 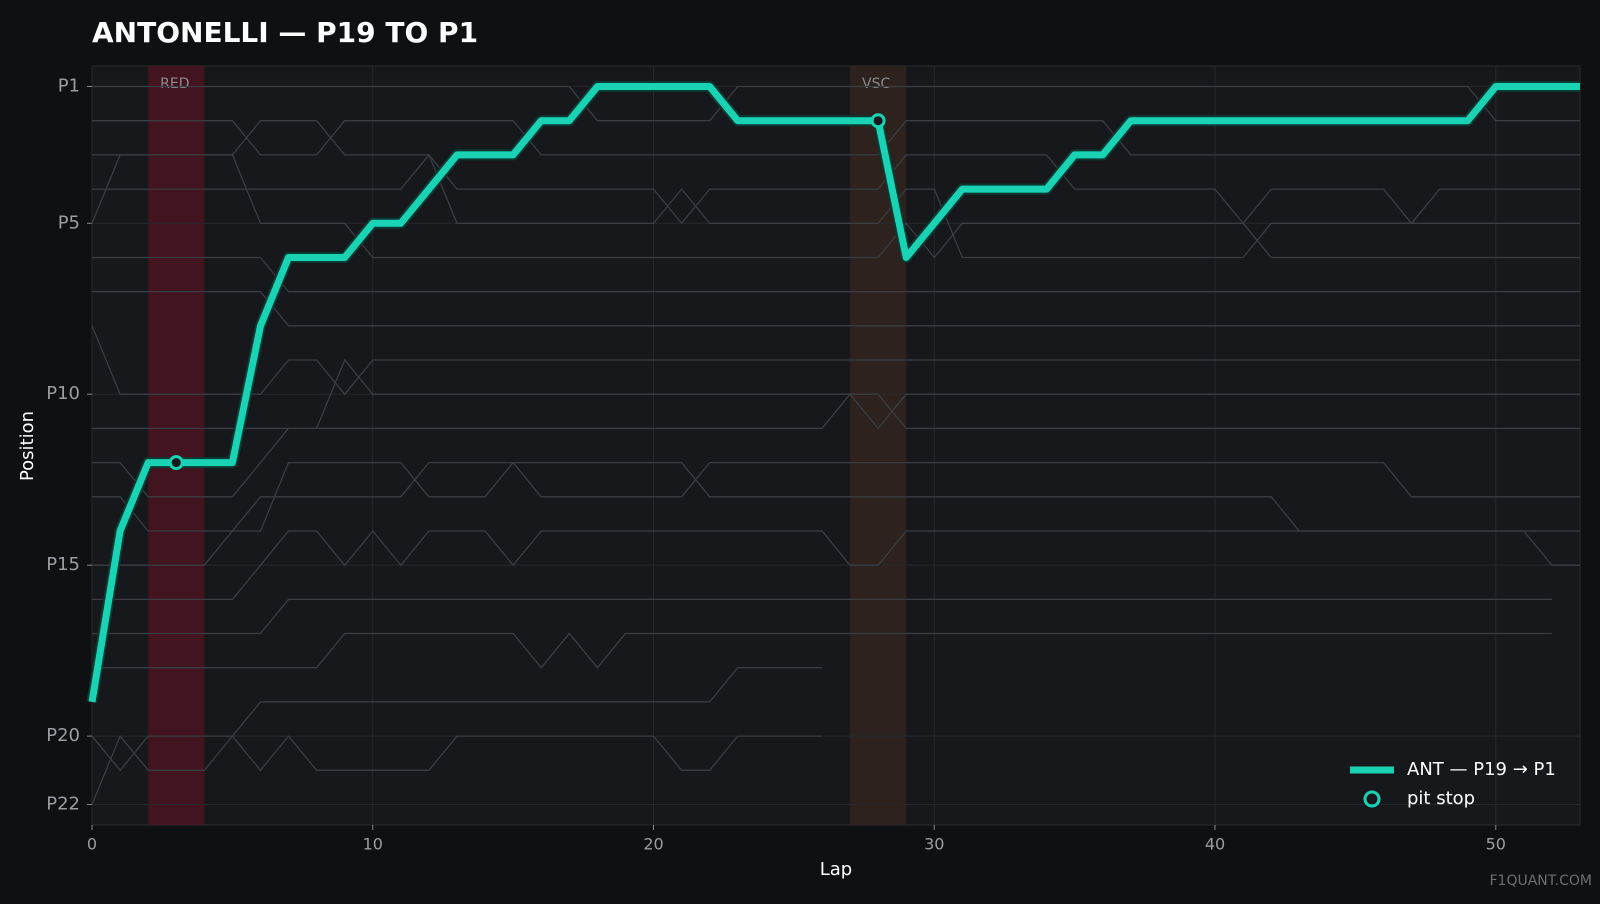 What do you see at coordinates (27, 446) in the screenshot?
I see `y-axis-label: Position` at bounding box center [27, 446].